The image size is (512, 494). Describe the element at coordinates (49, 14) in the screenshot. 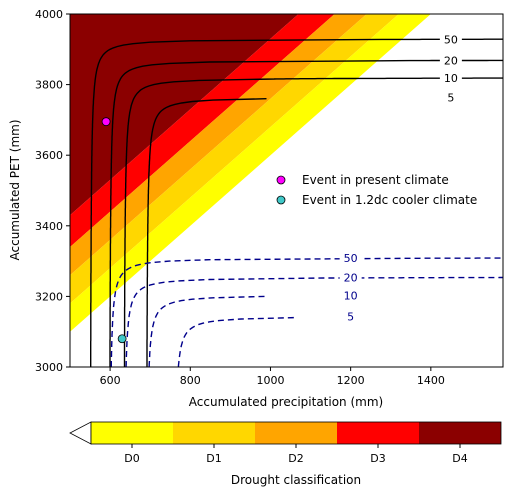

I see `y-tick-label-4000: 4000` at that location.